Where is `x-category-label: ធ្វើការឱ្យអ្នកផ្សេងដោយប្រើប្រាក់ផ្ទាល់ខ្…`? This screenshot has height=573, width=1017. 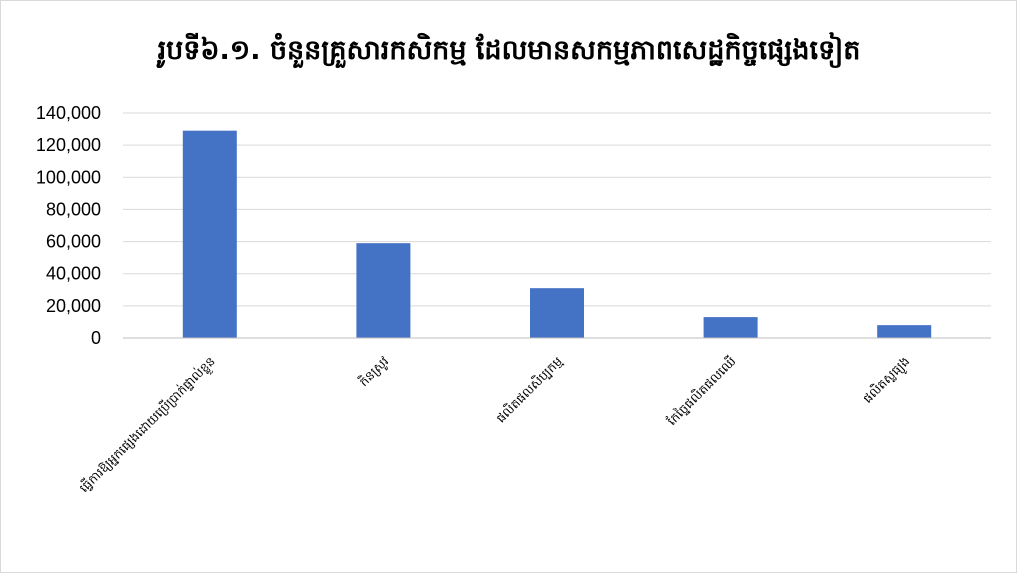
x-category-label: ធ្វើការឱ្យអ្នកផ្សេងដោយប្រើប្រាក់ផ្ទាល់ខ្… is located at coordinates (148, 426).